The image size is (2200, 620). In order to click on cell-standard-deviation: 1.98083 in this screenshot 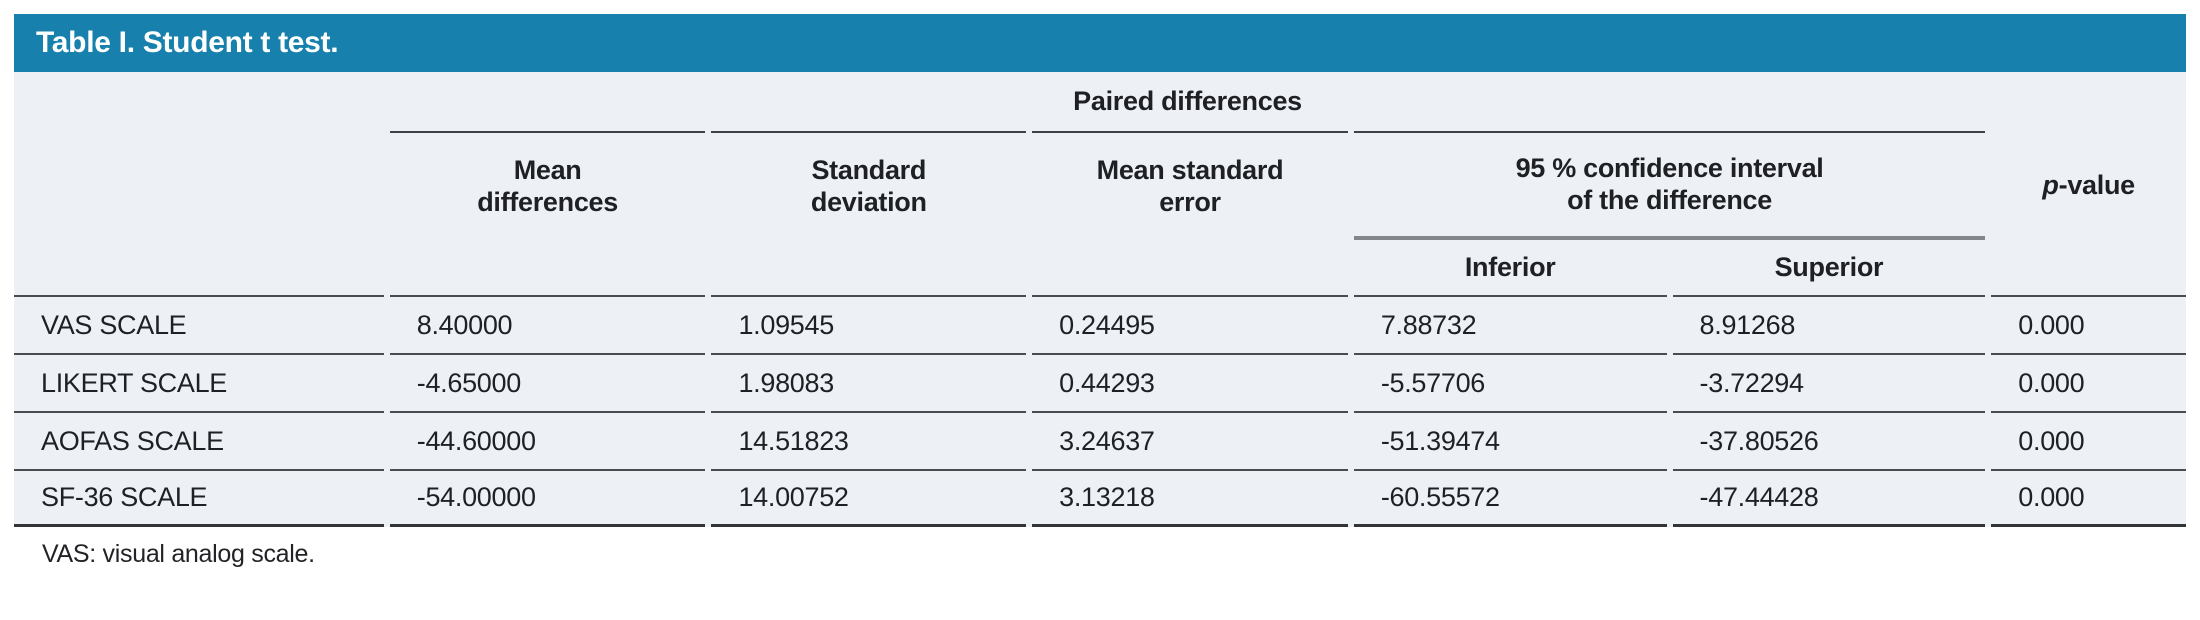, I will do `click(869, 382)`.